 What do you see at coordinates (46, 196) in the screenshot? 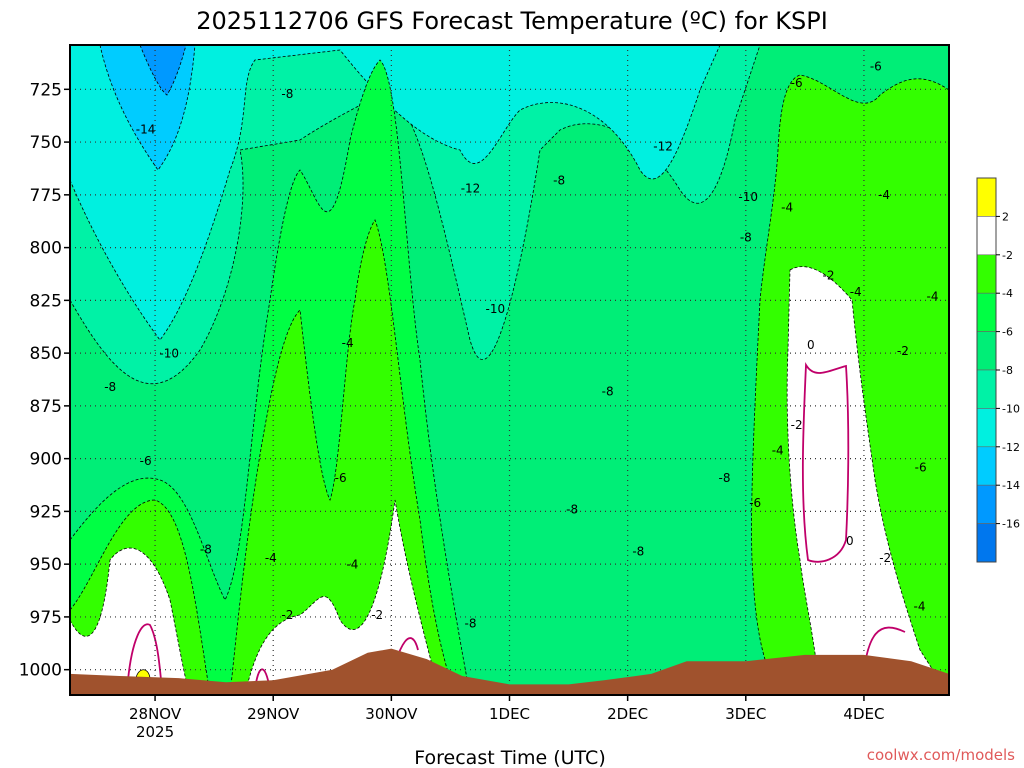
I see `y-tick-label: 775` at bounding box center [46, 196].